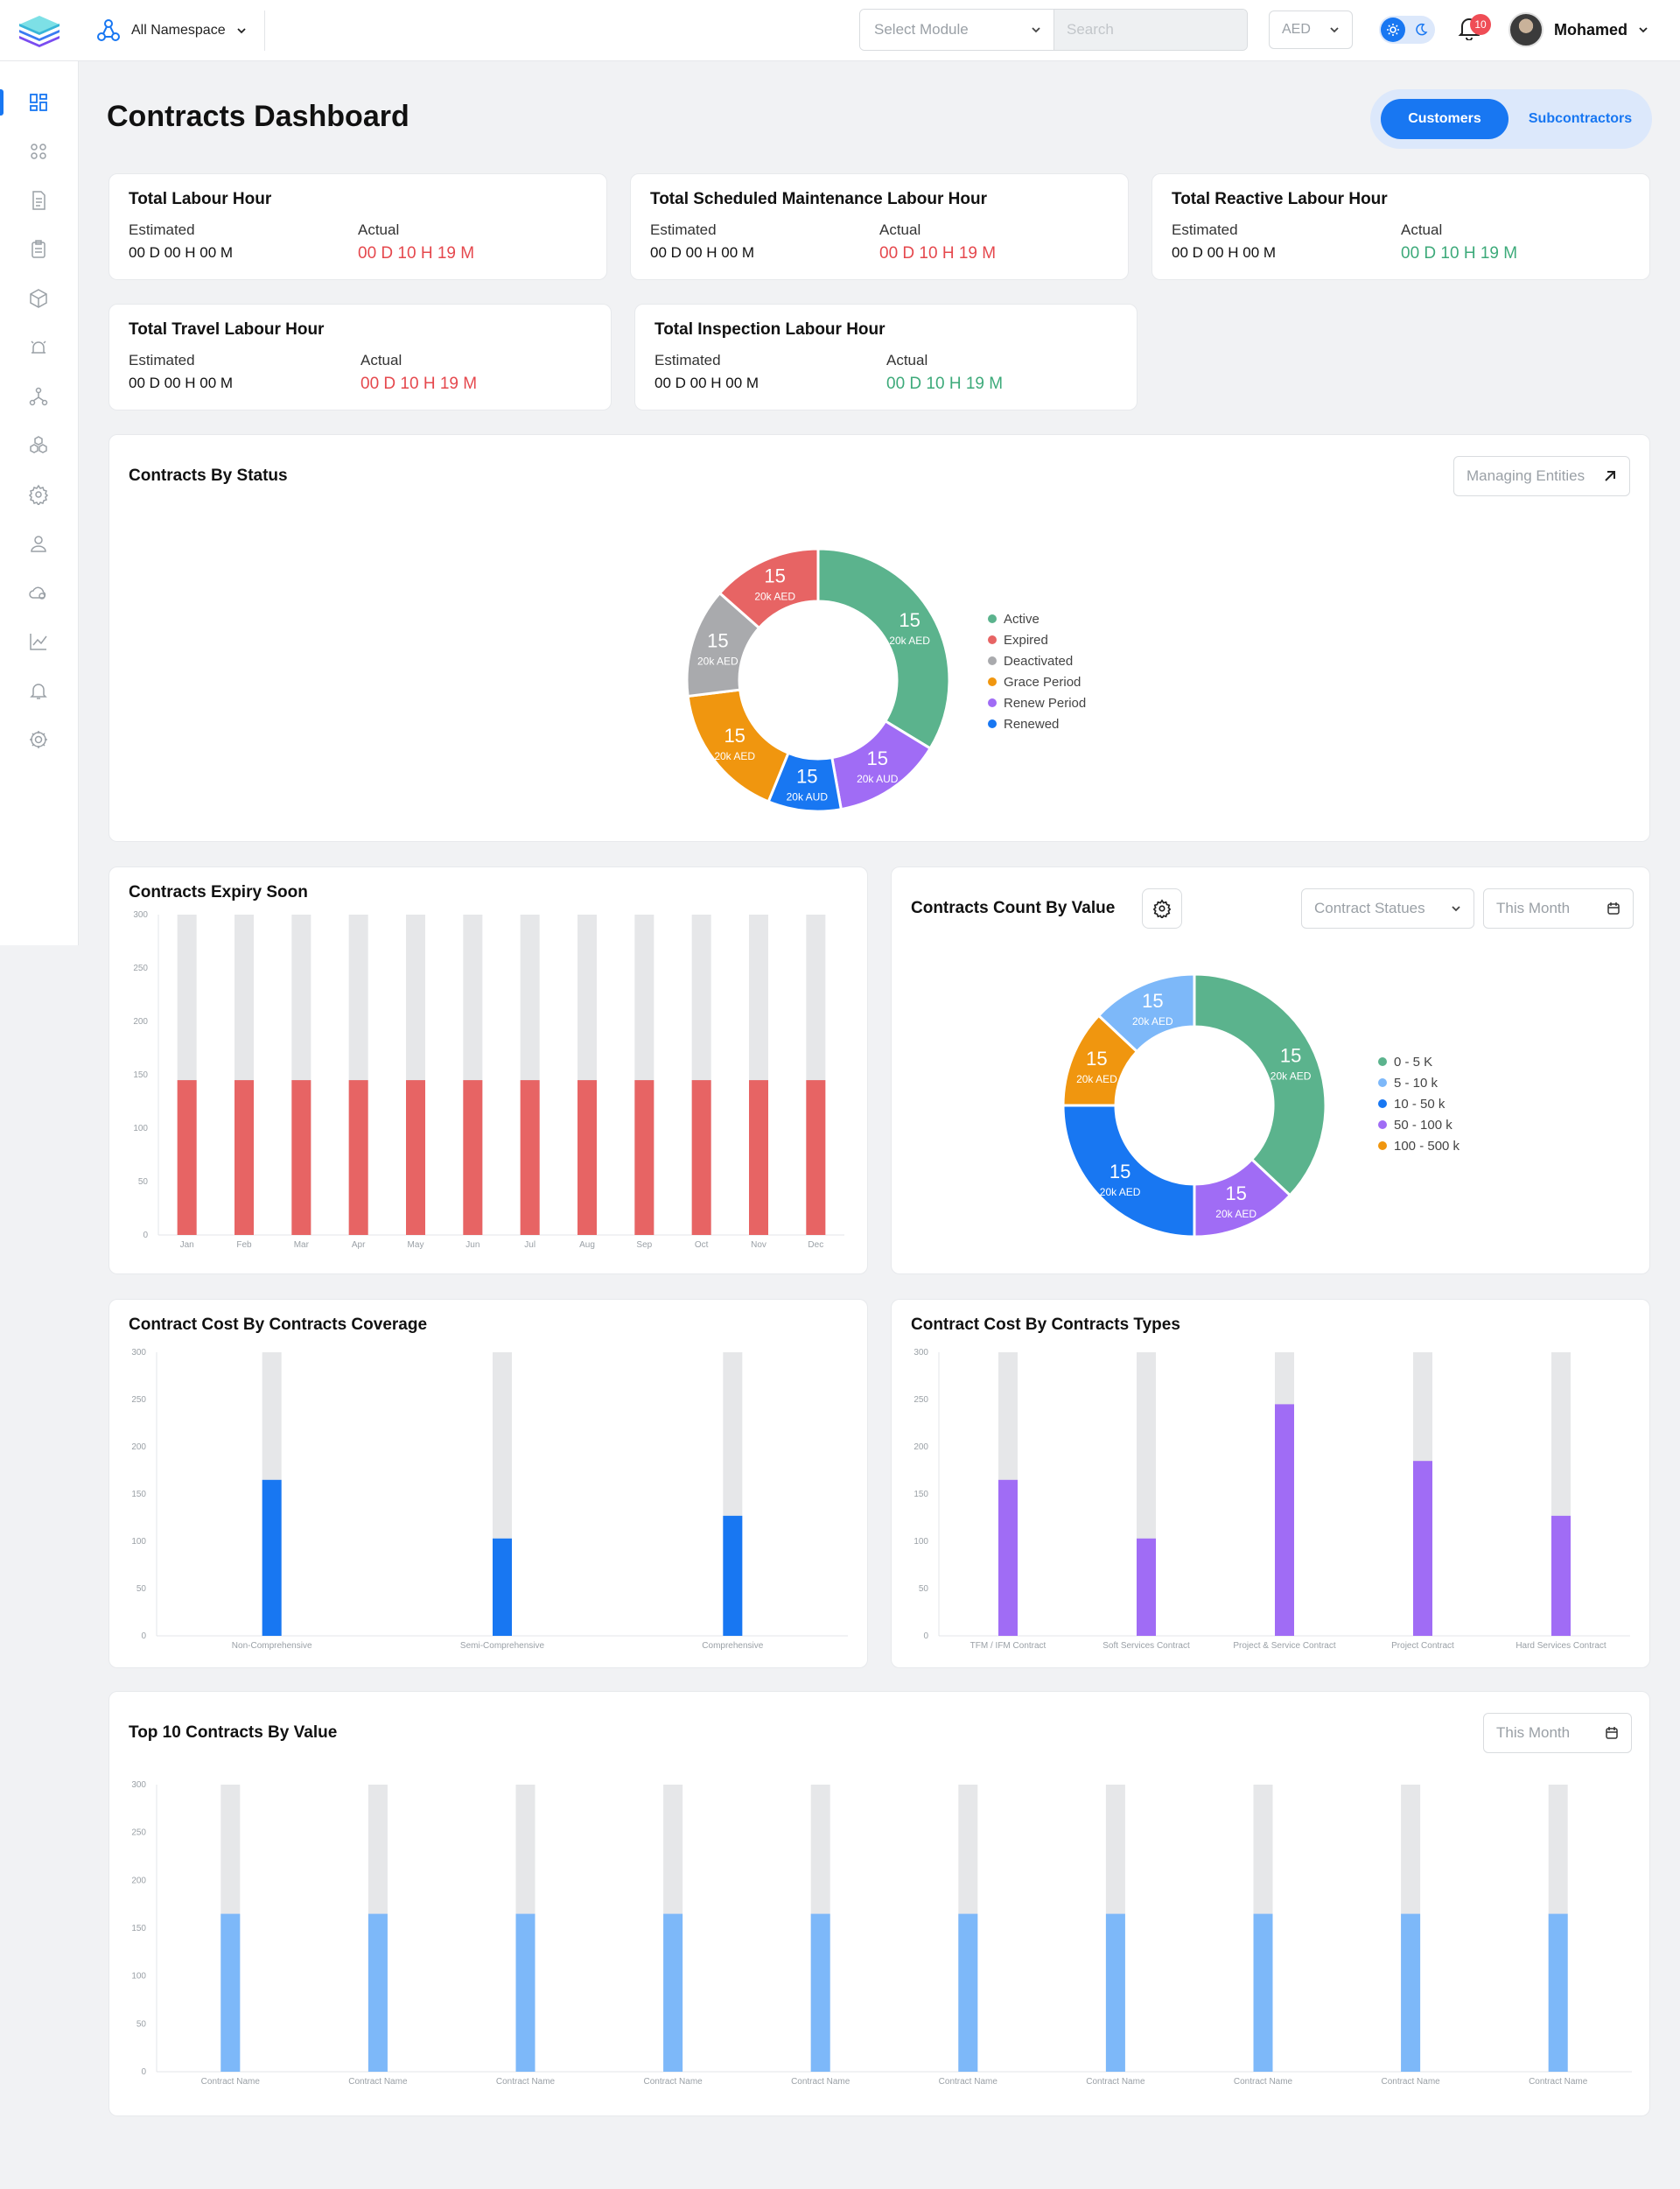  I want to click on modules-icon, so click(38, 151).